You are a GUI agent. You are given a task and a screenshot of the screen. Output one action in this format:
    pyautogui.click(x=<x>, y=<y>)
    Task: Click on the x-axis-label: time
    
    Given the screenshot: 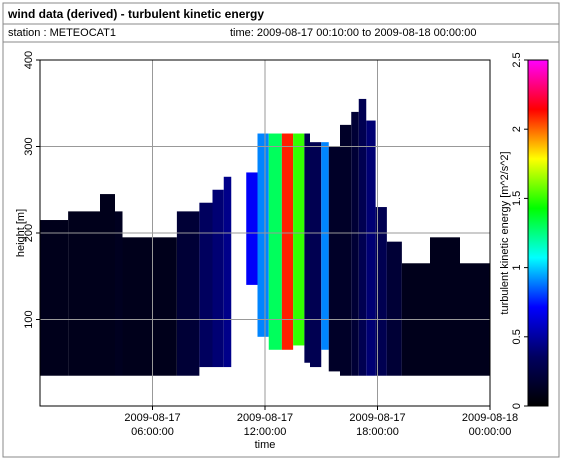 What is the action you would take?
    pyautogui.click(x=265, y=445)
    